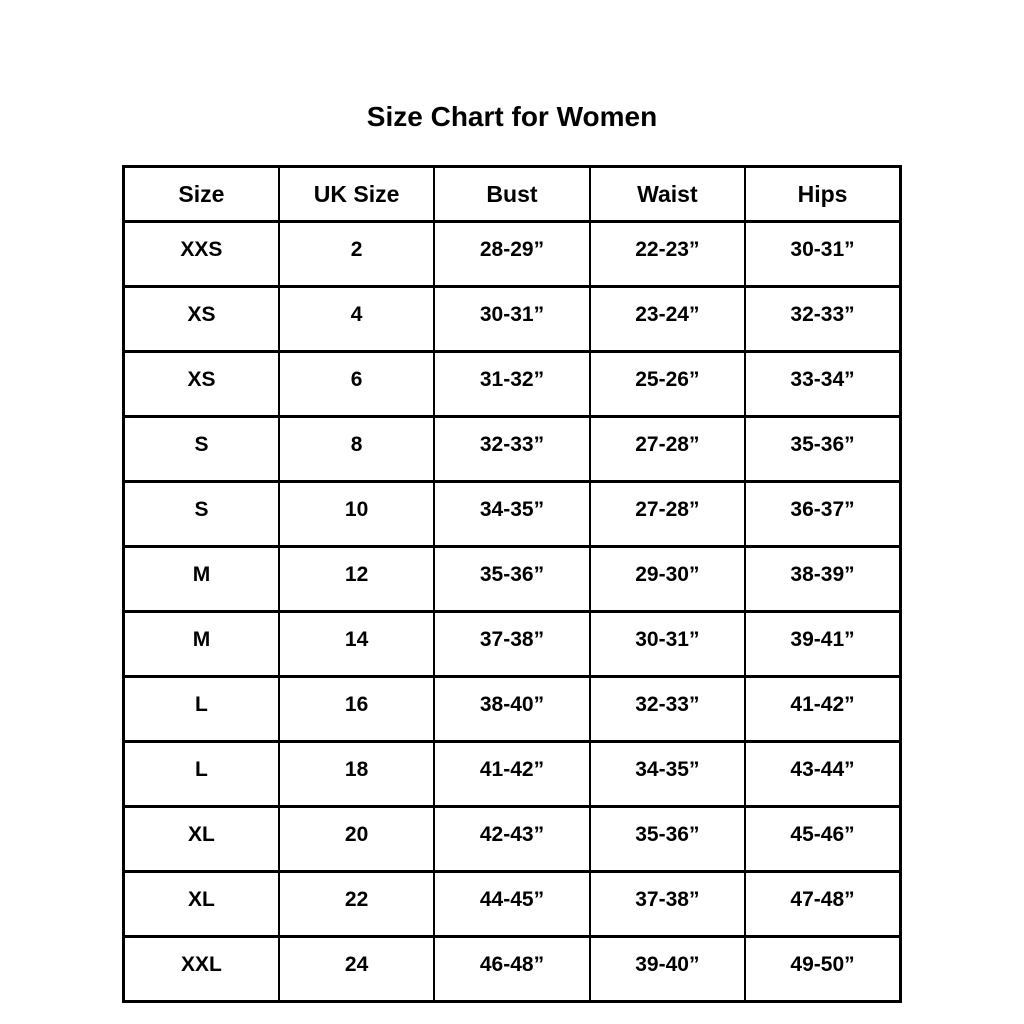  Describe the element at coordinates (356, 904) in the screenshot. I see `table-cell: 22` at that location.